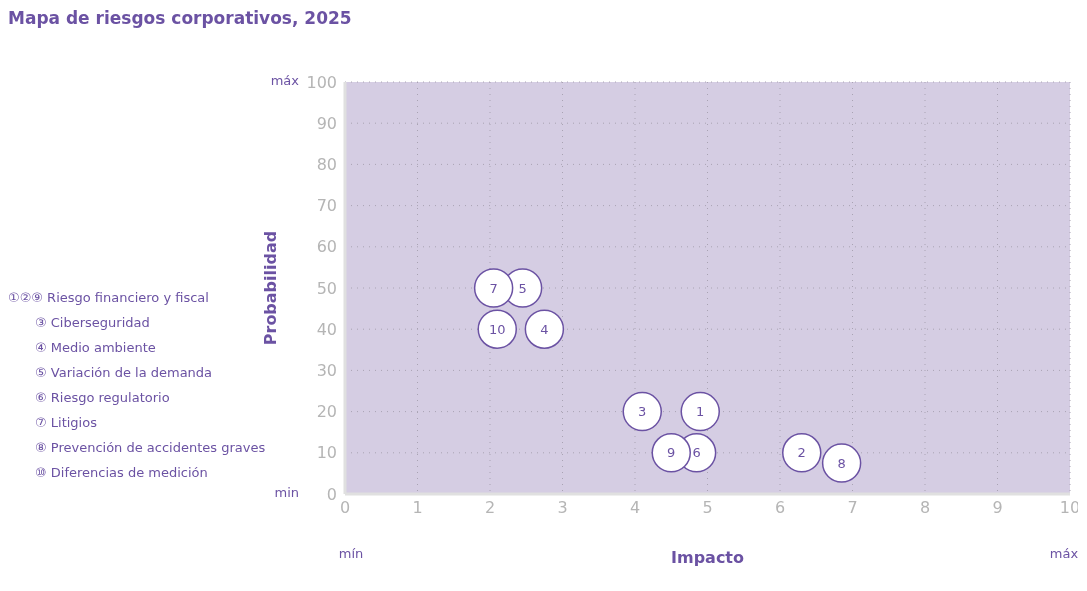 The height and width of the screenshot is (591, 1087). I want to click on series-label: 2, so click(801, 453).